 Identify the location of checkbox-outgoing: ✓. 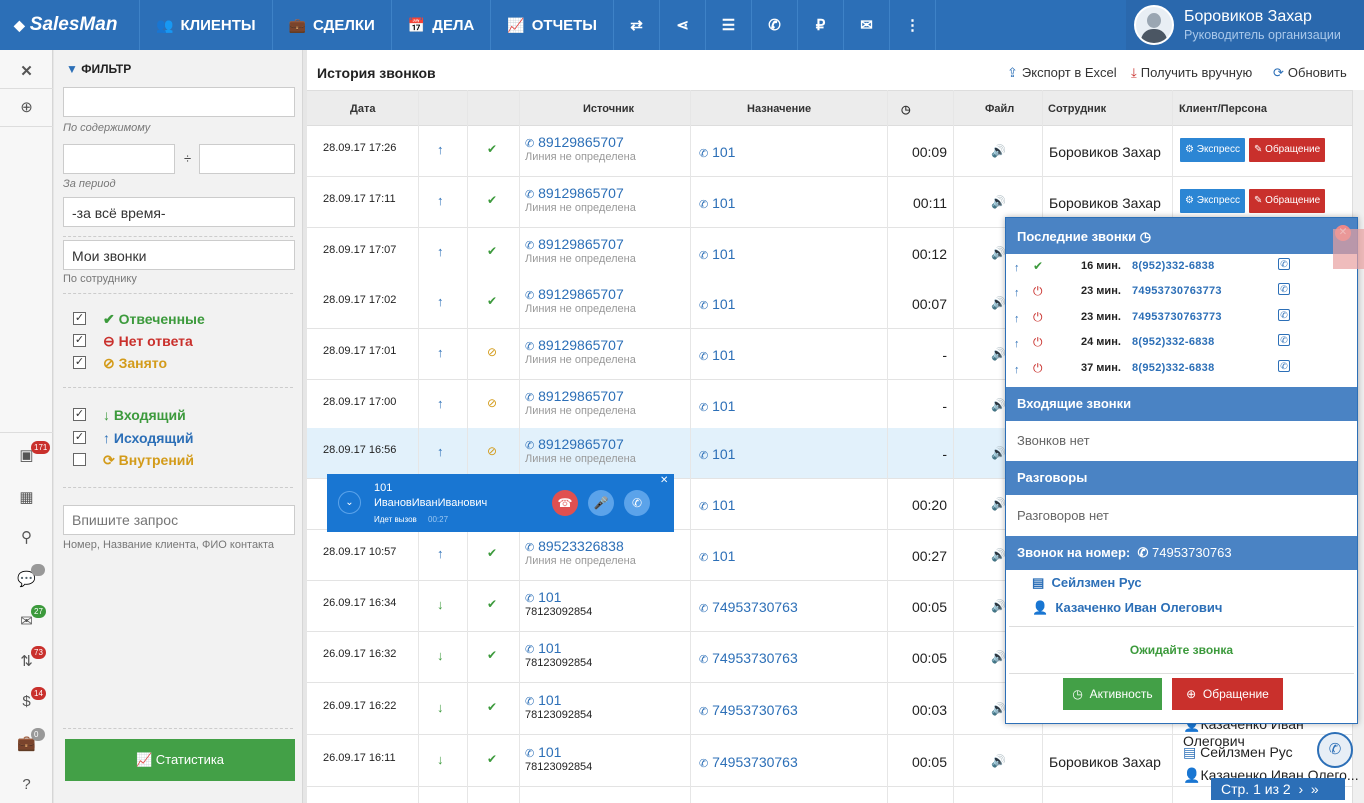
(79, 437).